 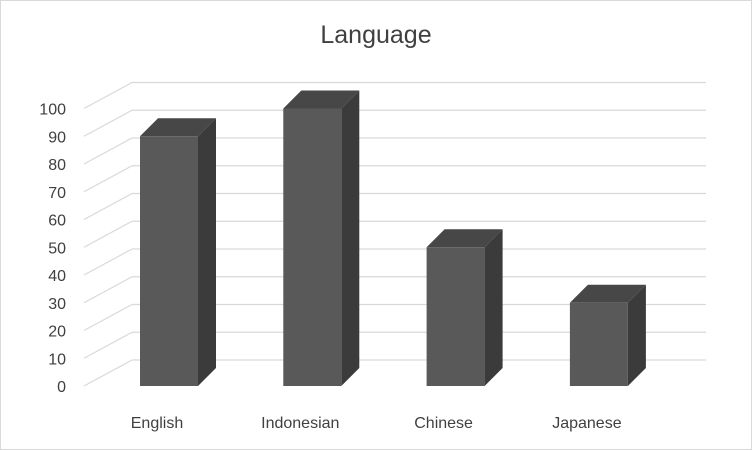 I want to click on x-tick-label: Japanese, so click(x=586, y=423).